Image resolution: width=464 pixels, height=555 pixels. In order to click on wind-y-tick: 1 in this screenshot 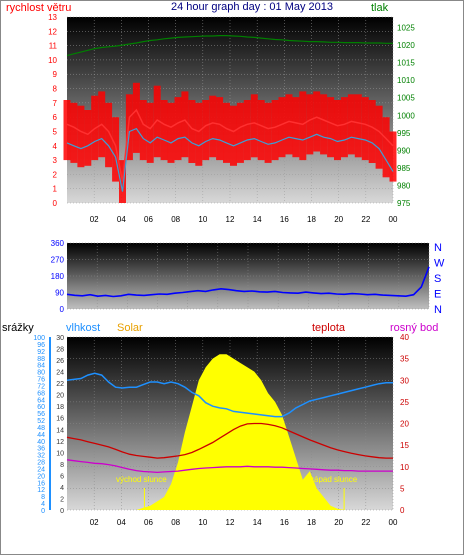, I will do `click(55, 189)`.